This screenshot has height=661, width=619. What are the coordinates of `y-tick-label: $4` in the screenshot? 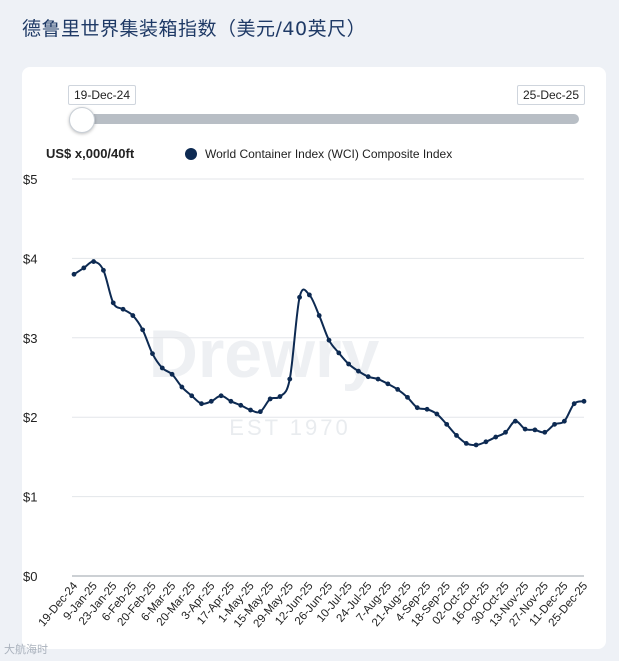 It's located at (30, 258).